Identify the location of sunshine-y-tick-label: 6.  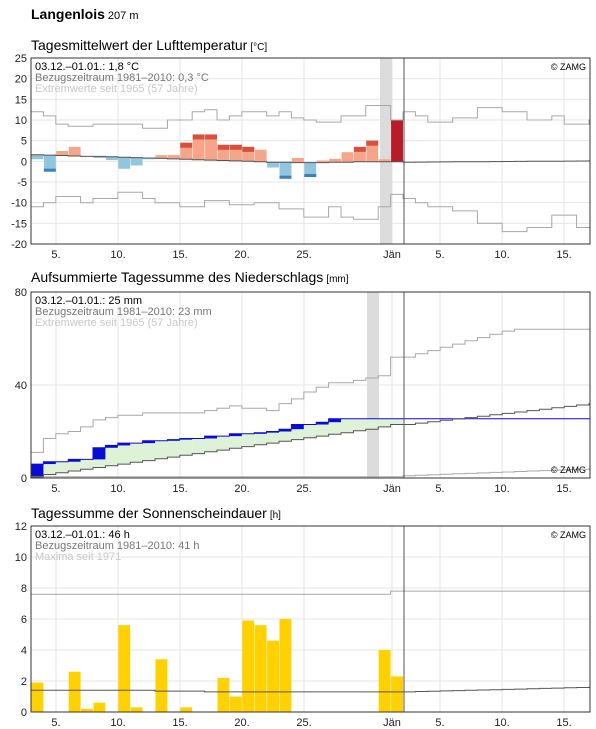
(24, 620).